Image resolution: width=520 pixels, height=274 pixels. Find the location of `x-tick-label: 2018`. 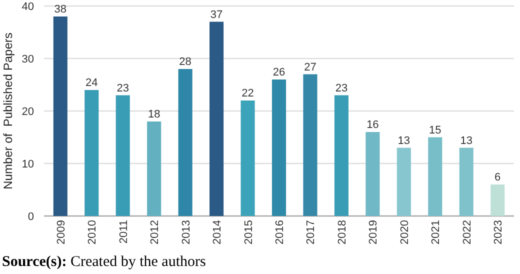

x-tick-label: 2018 is located at coordinates (342, 232).